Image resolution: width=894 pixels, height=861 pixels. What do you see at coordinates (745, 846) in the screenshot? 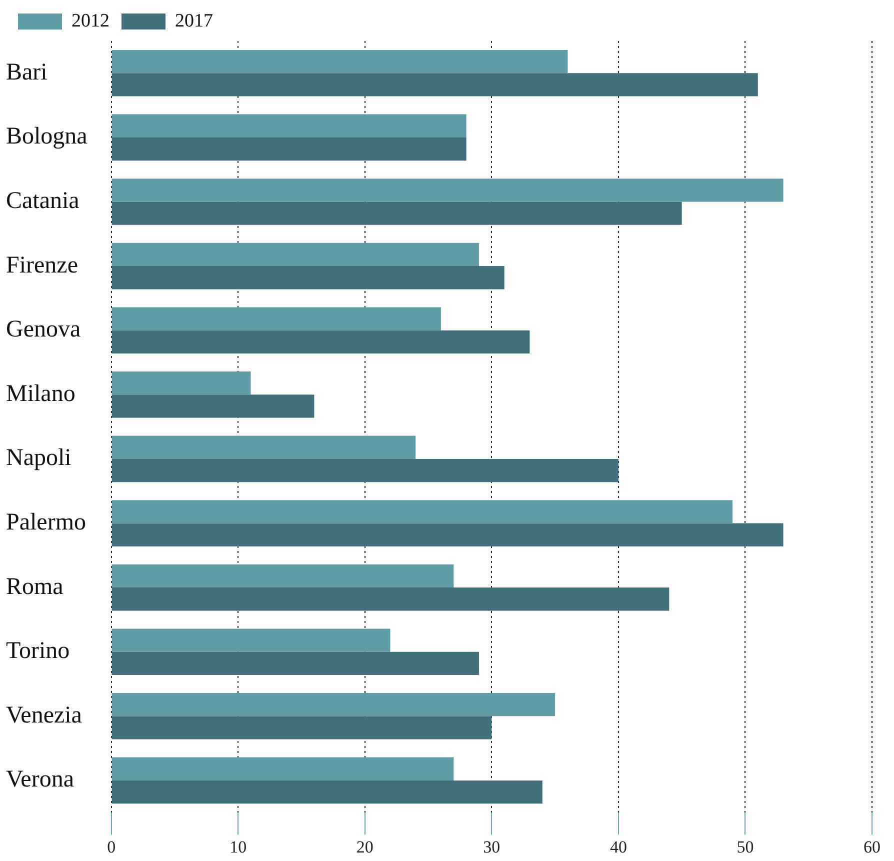
I see `x-tick-label: 50` at bounding box center [745, 846].